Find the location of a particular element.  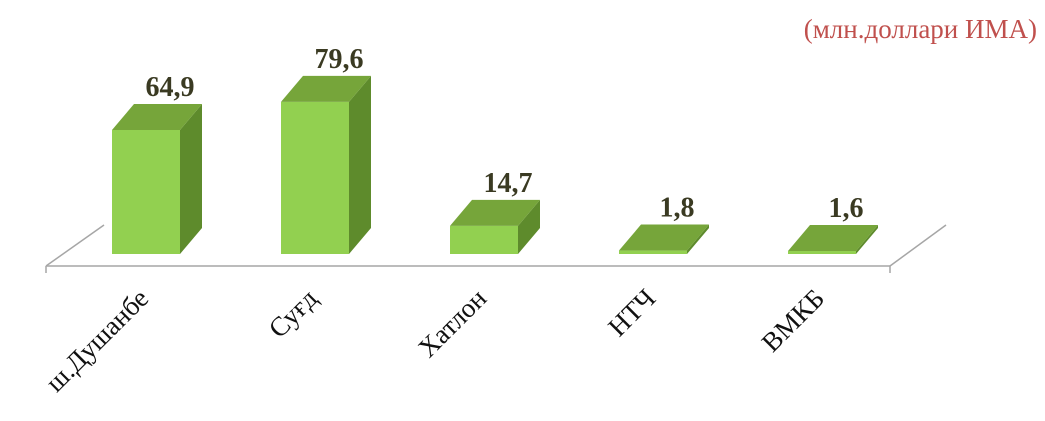

value-label: 1,8 is located at coordinates (677, 208).